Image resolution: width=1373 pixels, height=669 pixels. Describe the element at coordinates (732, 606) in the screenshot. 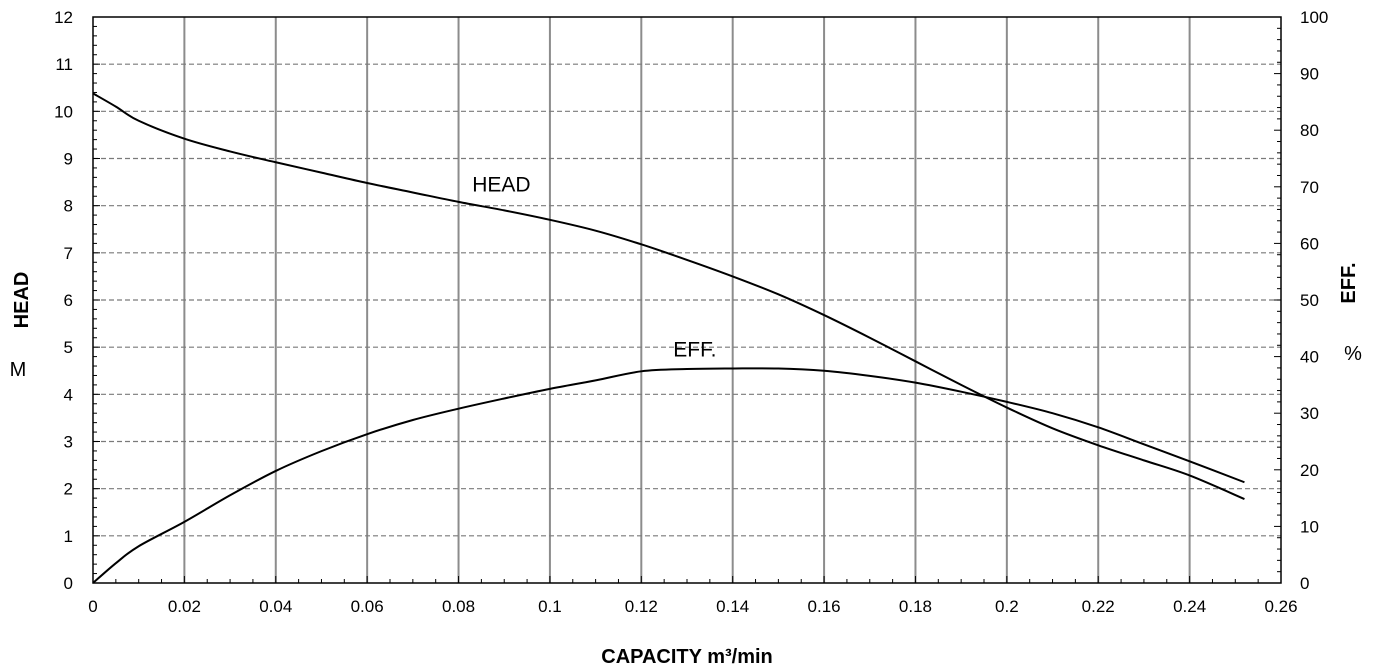

I see `x-tick-label: 0.14` at that location.